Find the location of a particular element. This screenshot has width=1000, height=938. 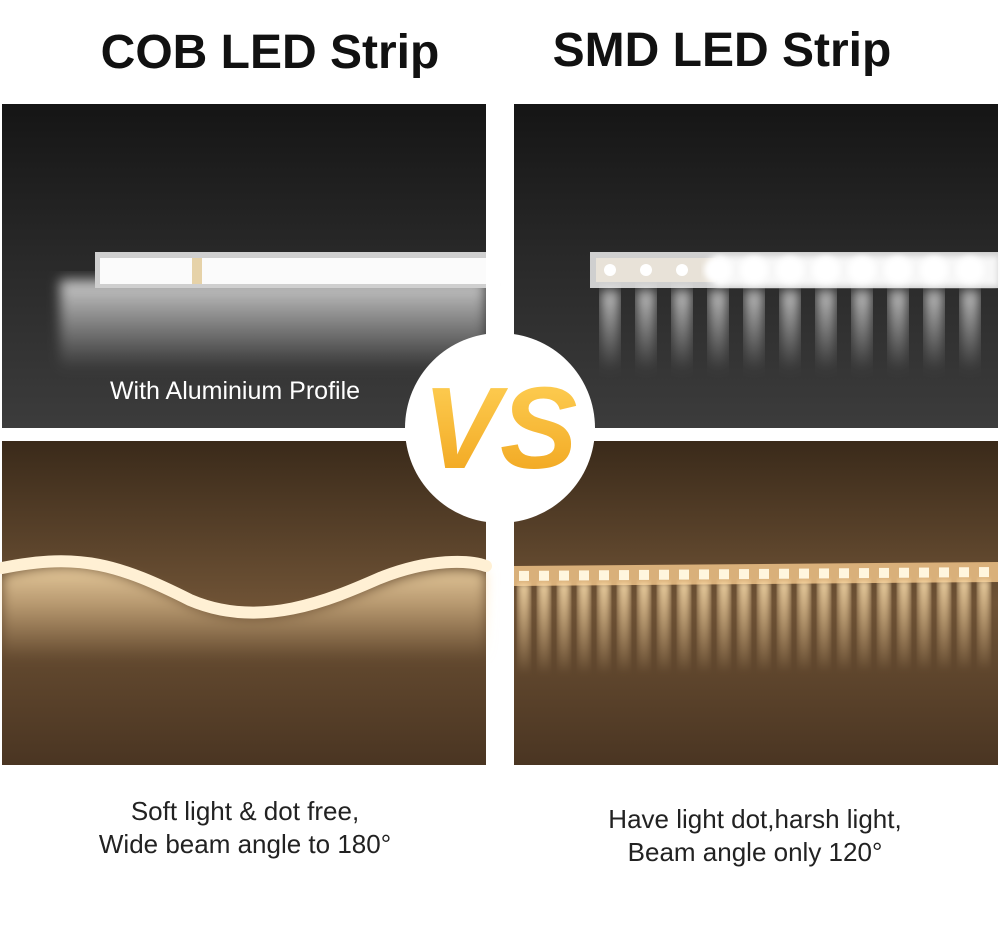

right-description: Beam angle only 120° is located at coordinates (755, 852).